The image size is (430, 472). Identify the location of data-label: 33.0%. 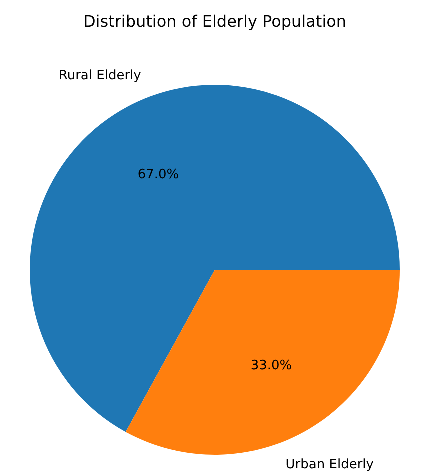
(271, 366).